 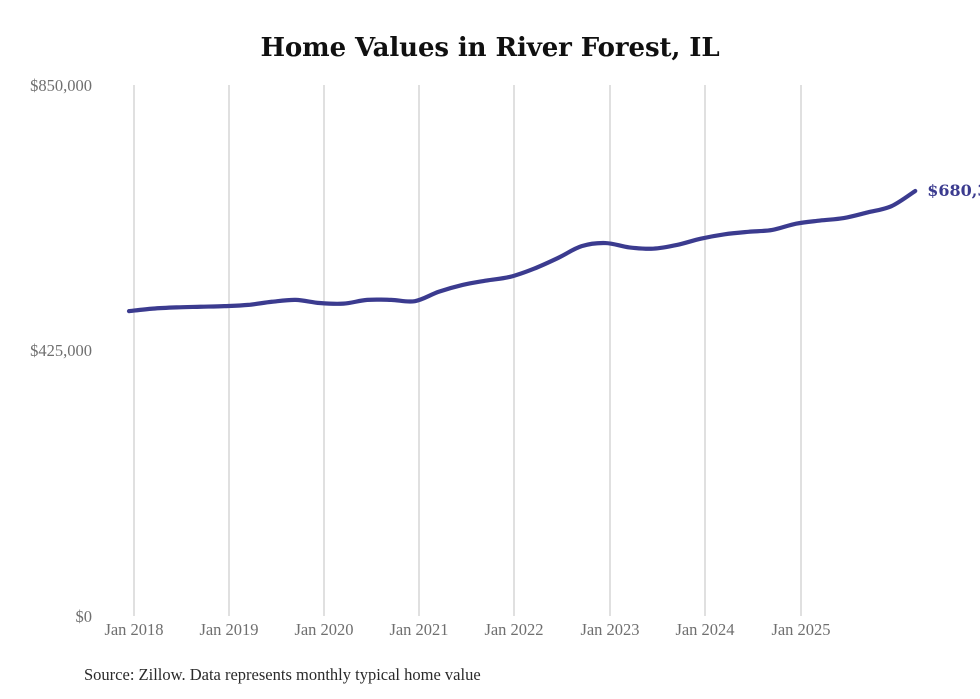 I want to click on end-value-annotation: $680,359, so click(x=953, y=190).